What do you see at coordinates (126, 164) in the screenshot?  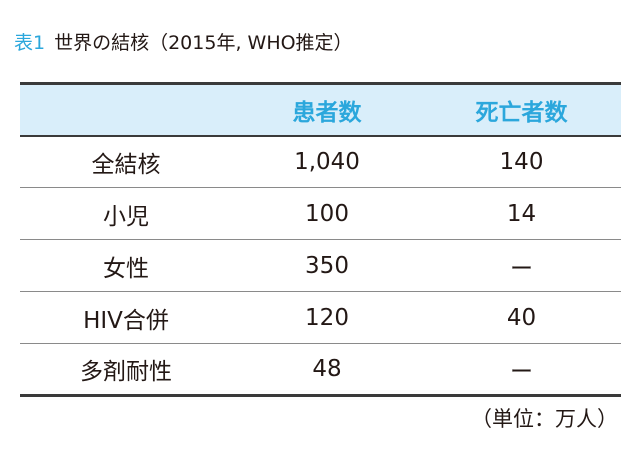 I see `row-category: 全結核` at bounding box center [126, 164].